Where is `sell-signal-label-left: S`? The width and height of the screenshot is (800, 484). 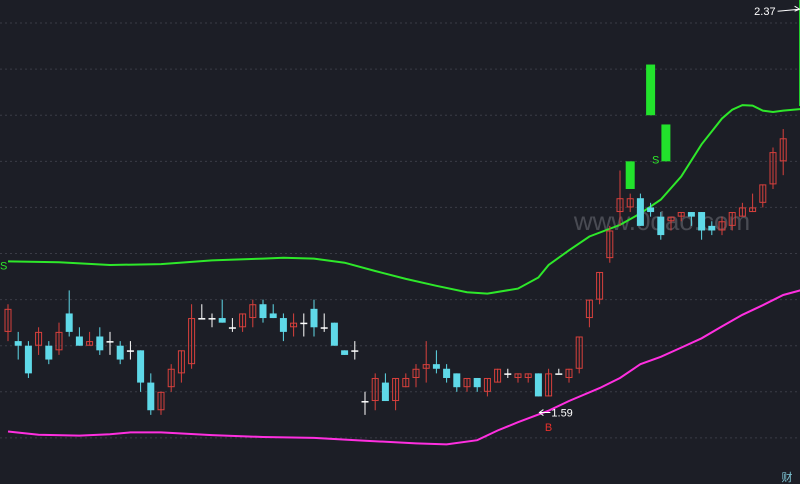
sell-signal-label-left: S is located at coordinates (3, 267).